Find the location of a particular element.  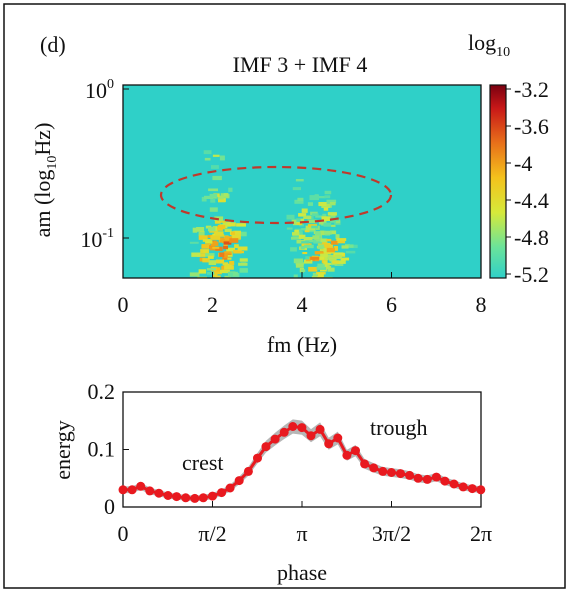

svg-text: 10⁰ is located at coordinates (99, 90).